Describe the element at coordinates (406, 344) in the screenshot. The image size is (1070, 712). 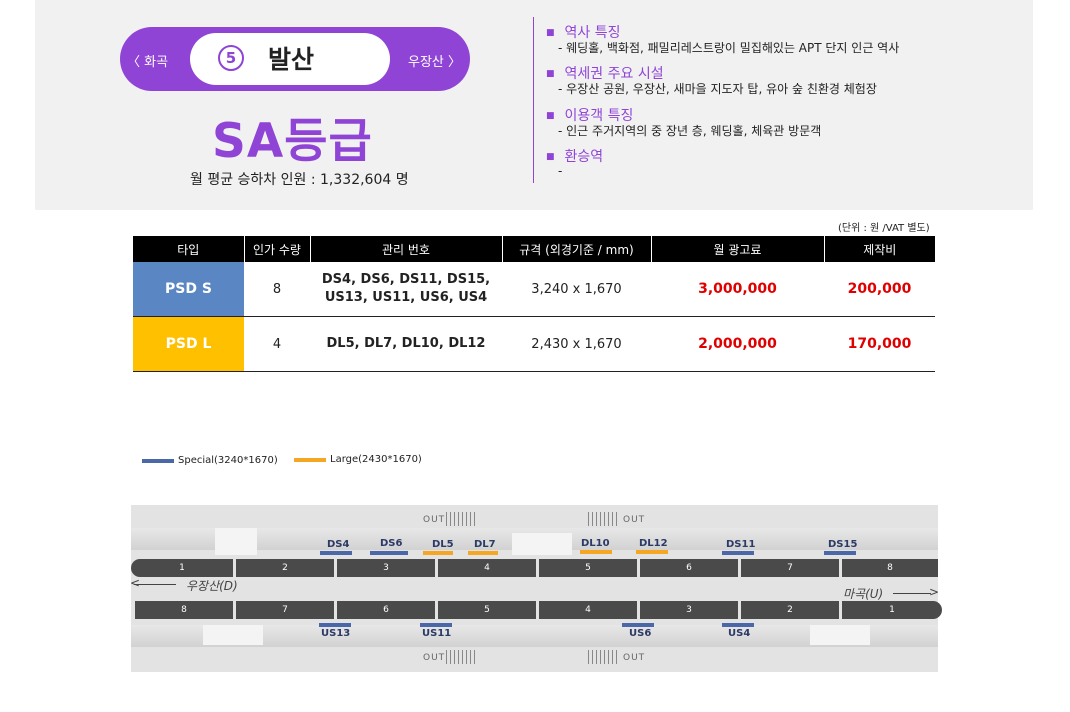
I see `ids-cell: DL5, DL7, DL10, DL12` at that location.